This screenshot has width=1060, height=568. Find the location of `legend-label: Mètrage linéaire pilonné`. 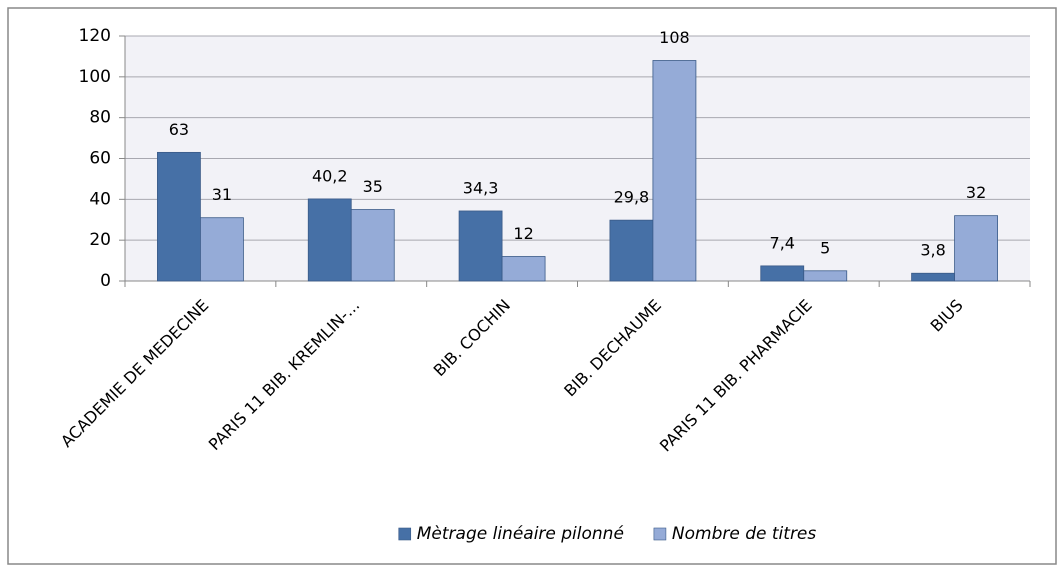

legend-label: Mètrage linéaire pilonné is located at coordinates (520, 534).